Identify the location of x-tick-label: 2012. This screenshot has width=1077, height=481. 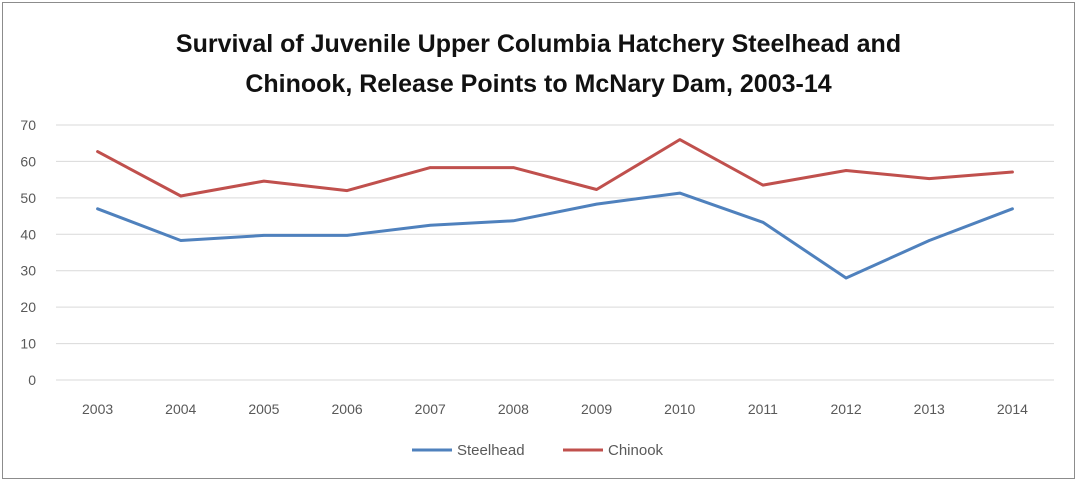
(846, 409).